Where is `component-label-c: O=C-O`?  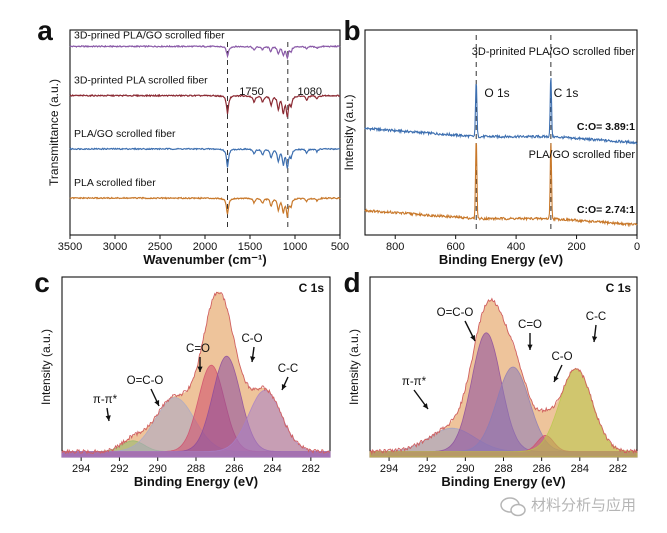
component-label-c: O=C-O is located at coordinates (145, 381).